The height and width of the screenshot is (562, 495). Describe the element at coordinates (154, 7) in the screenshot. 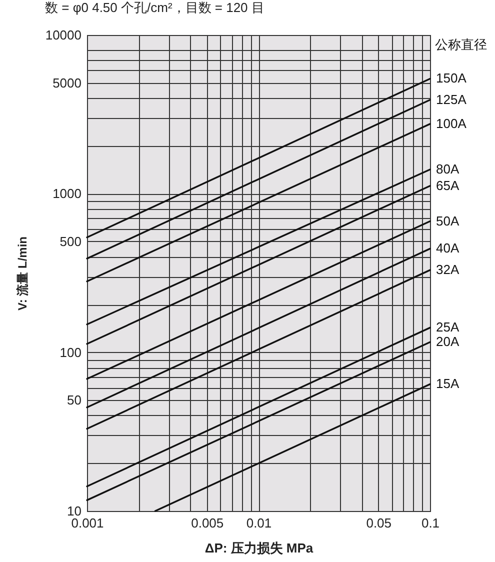

I see `chart-title: 数 = φ0 4.50 个孔/cm²，目数 = 120 目` at that location.